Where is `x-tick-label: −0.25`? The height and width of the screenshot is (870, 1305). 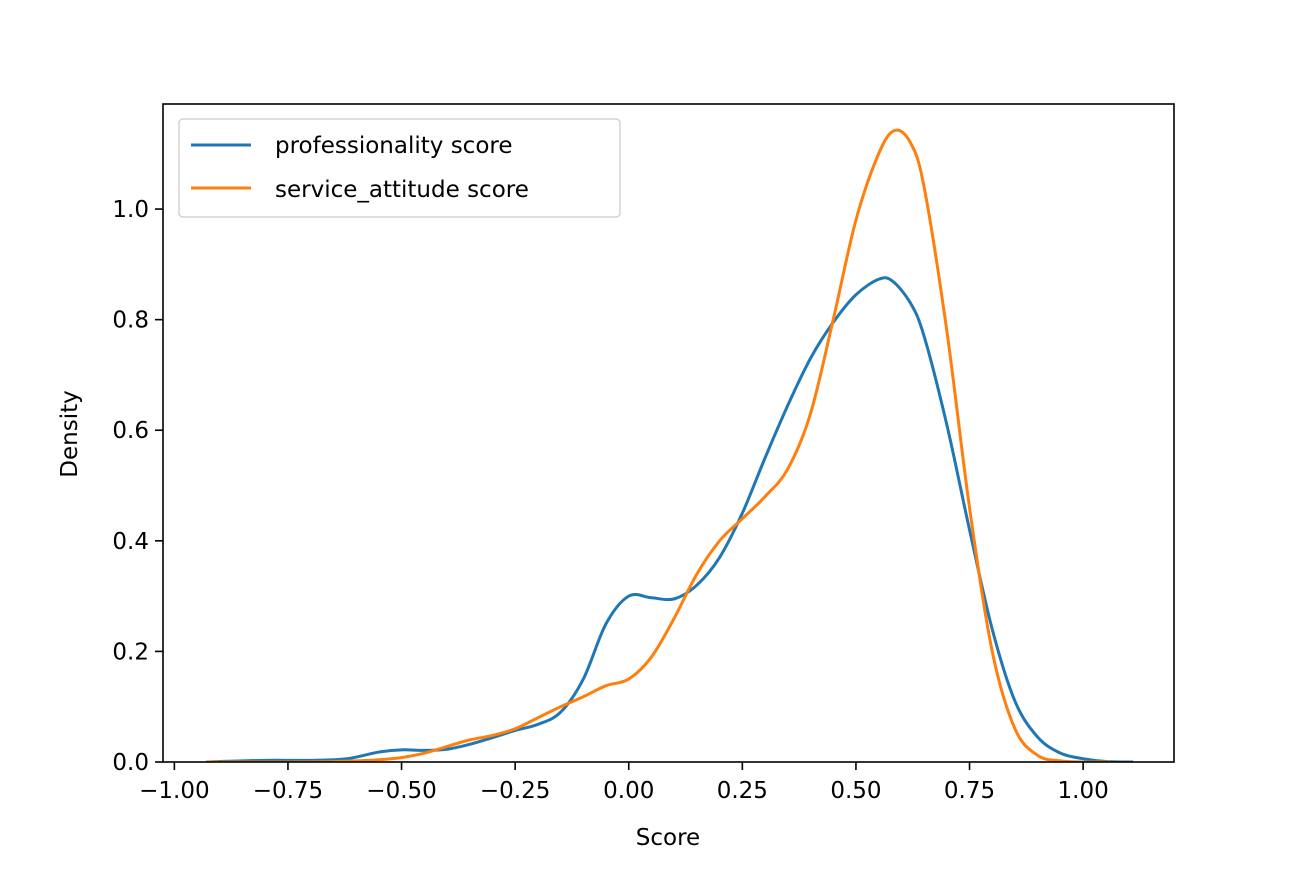 x-tick-label: −0.25 is located at coordinates (515, 791).